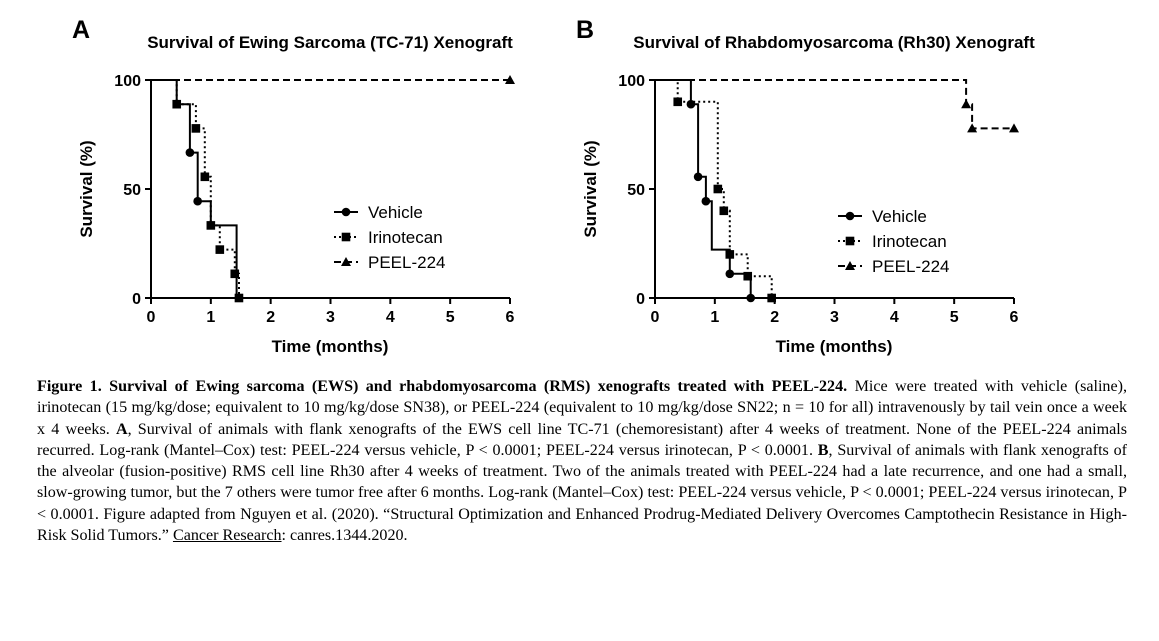  Describe the element at coordinates (270, 317) in the screenshot. I see `panel-a-x-tick-label: 2` at that location.